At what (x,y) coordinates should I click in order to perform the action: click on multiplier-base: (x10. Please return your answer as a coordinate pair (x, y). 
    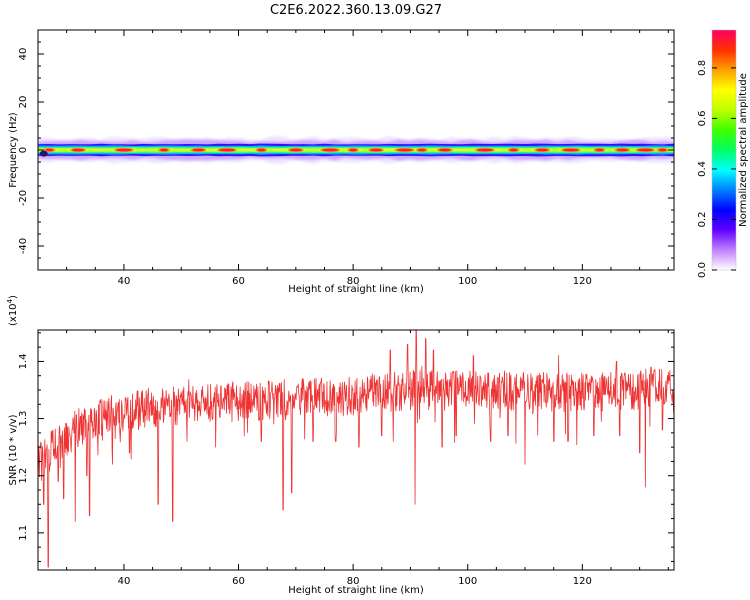
    Looking at the image, I should click on (13, 314).